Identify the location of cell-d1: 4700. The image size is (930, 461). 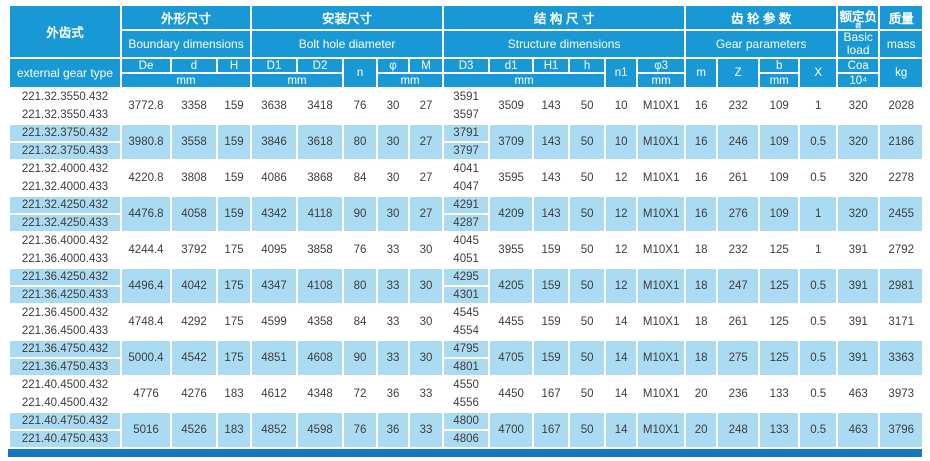
(511, 430).